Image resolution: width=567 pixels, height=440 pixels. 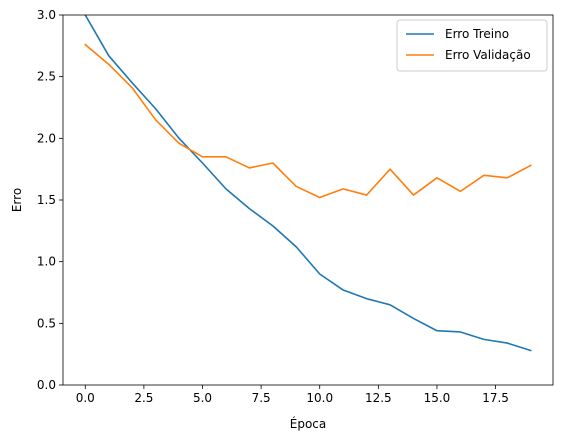 What do you see at coordinates (46, 77) in the screenshot?
I see `y-tick-label: 2.5` at bounding box center [46, 77].